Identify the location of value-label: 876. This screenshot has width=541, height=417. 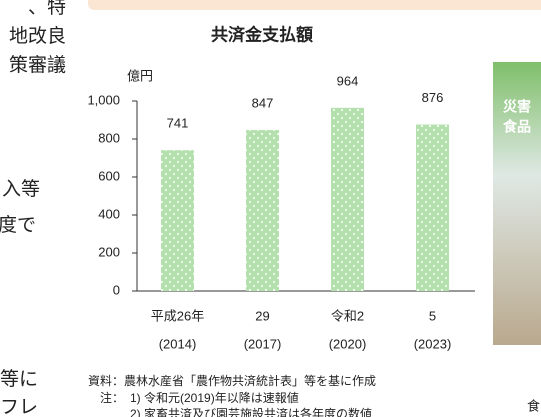
(433, 97).